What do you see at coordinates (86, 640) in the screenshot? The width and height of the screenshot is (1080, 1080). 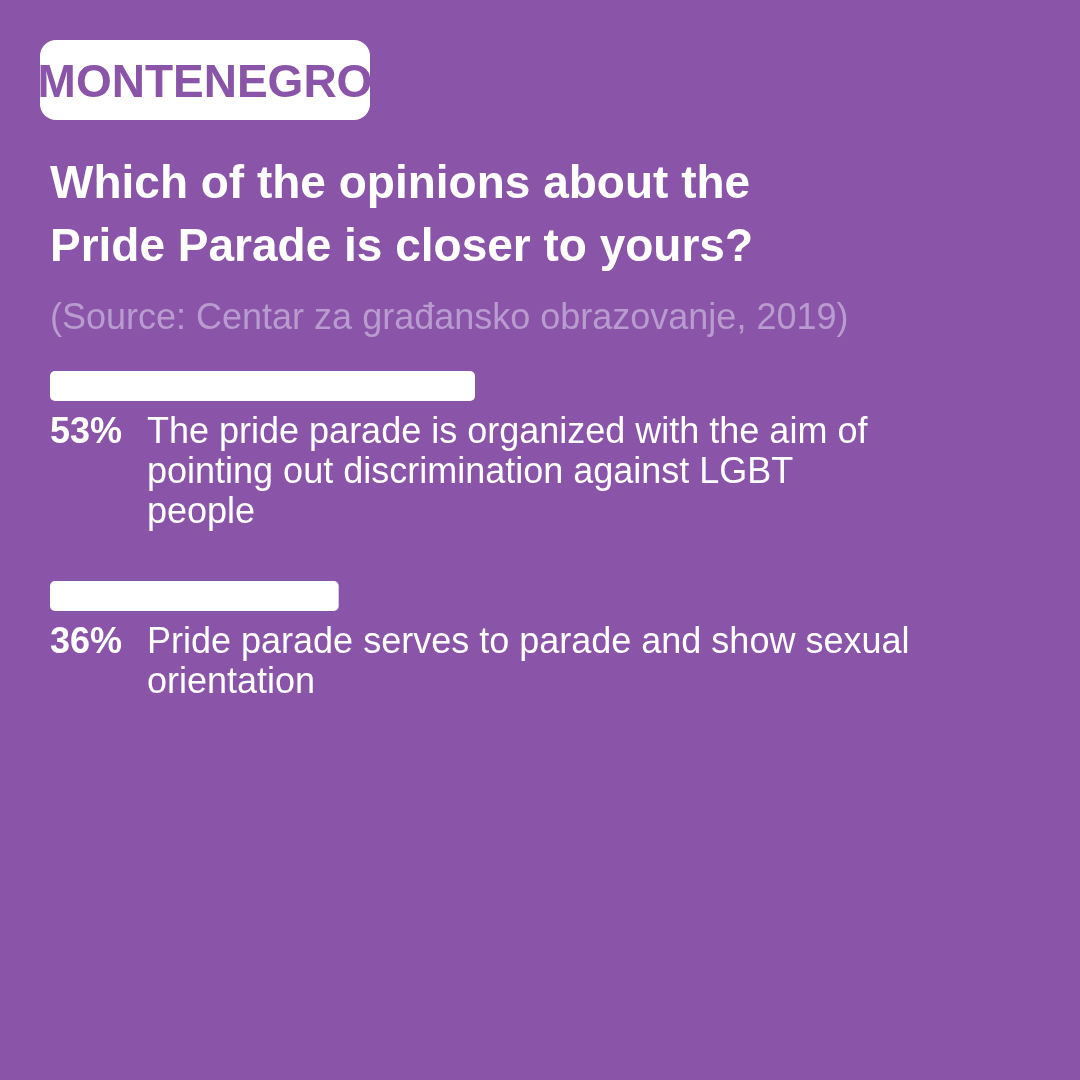 I see `data-label: 36%` at bounding box center [86, 640].